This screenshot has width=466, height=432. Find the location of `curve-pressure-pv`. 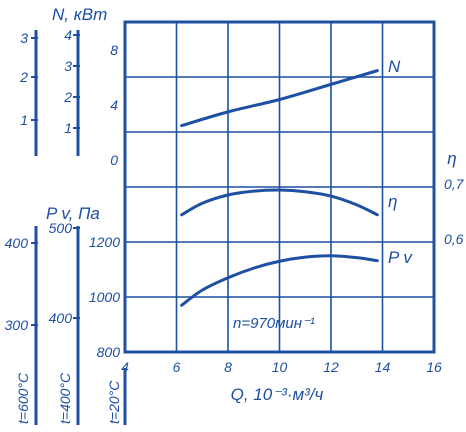

curve-pressure-pv is located at coordinates (279, 280).